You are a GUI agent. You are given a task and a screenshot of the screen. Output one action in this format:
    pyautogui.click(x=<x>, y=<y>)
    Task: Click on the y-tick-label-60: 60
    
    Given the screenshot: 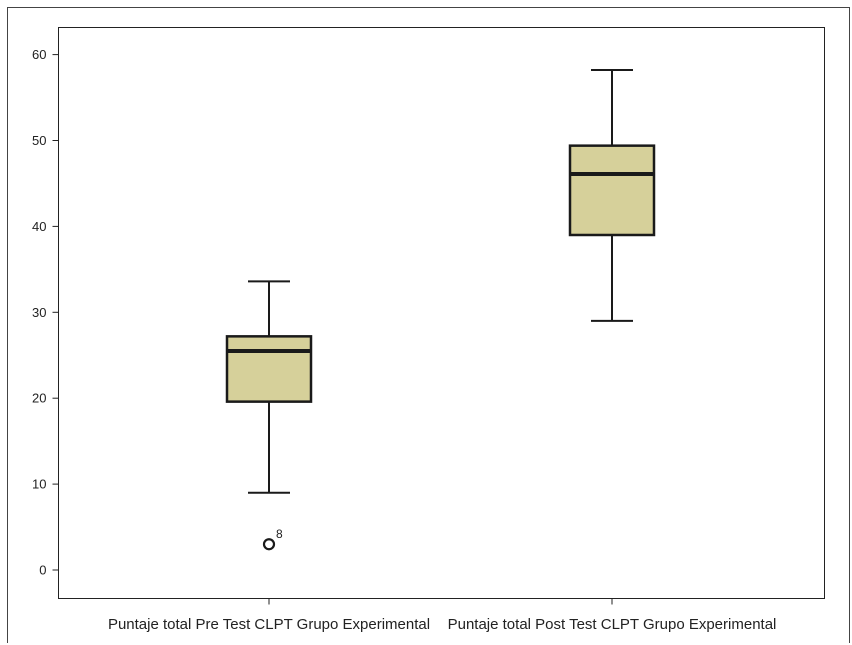 What is the action you would take?
    pyautogui.click(x=39, y=54)
    